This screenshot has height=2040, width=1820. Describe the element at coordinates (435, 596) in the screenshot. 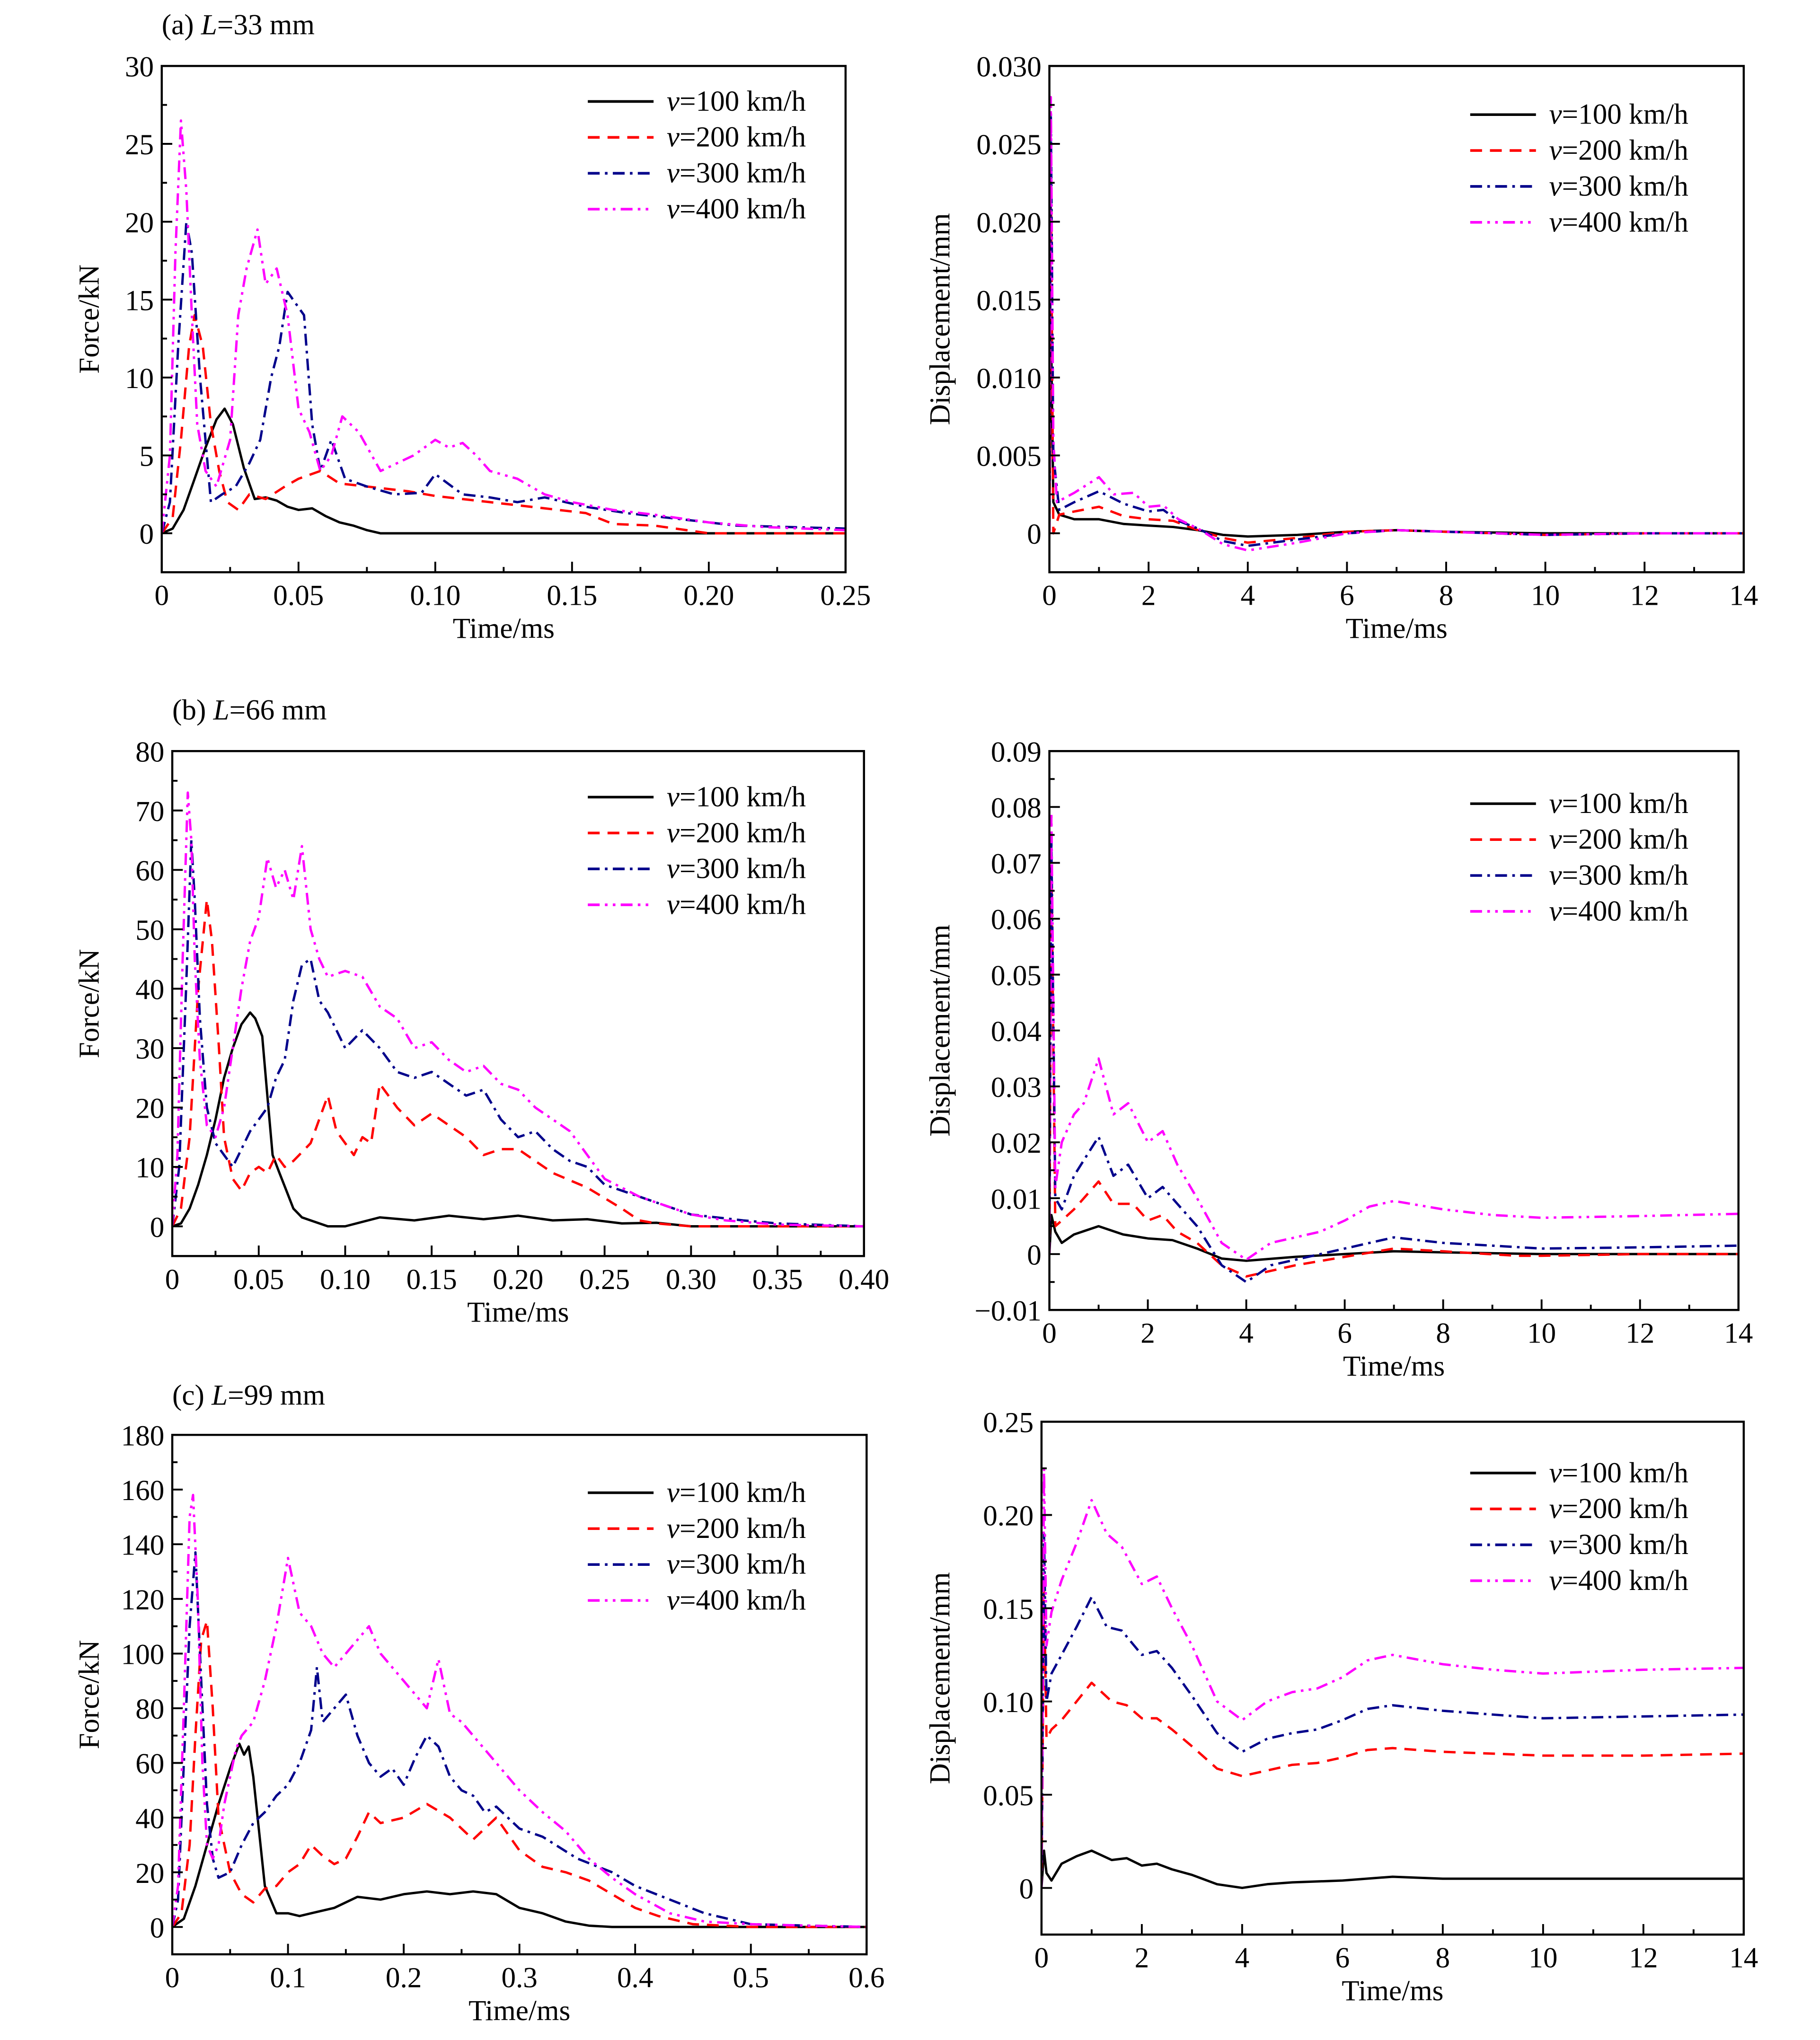

I see `x-tick-label: 0.10` at that location.